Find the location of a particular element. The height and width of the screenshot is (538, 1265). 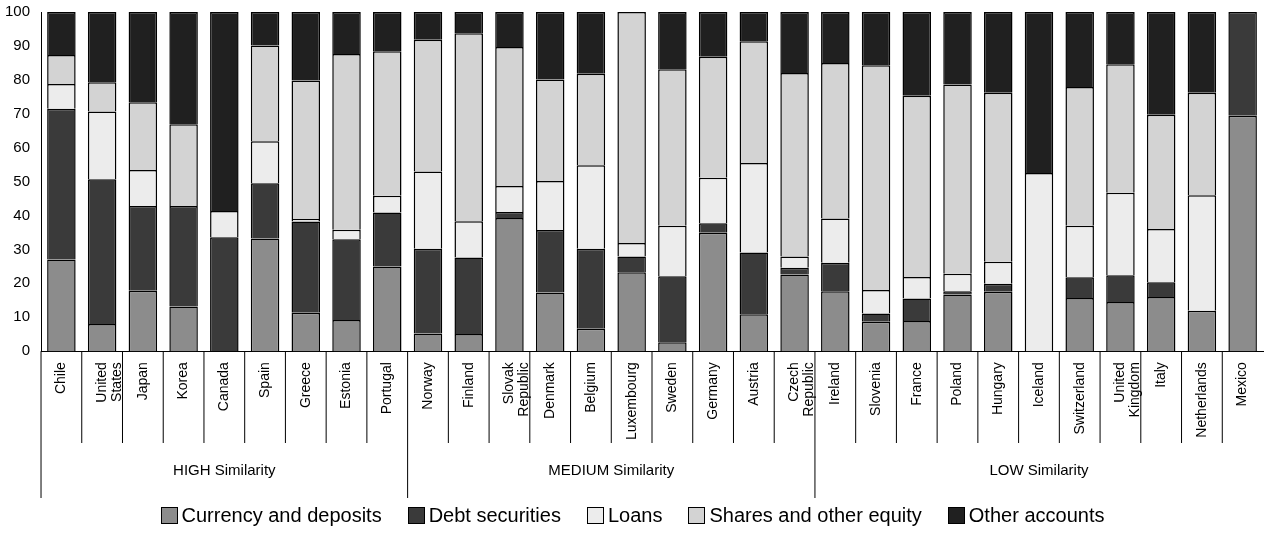

legend-label: Loans is located at coordinates (635, 515).